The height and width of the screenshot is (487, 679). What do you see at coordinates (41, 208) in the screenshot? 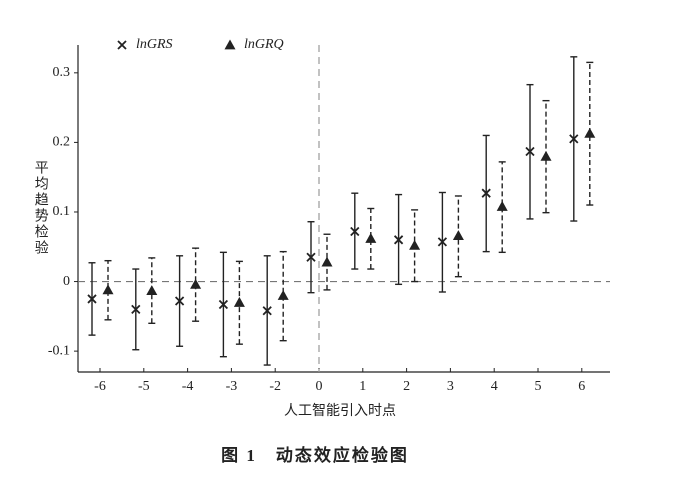
I see `y-axis-label: 平均趋势检验` at bounding box center [41, 208].